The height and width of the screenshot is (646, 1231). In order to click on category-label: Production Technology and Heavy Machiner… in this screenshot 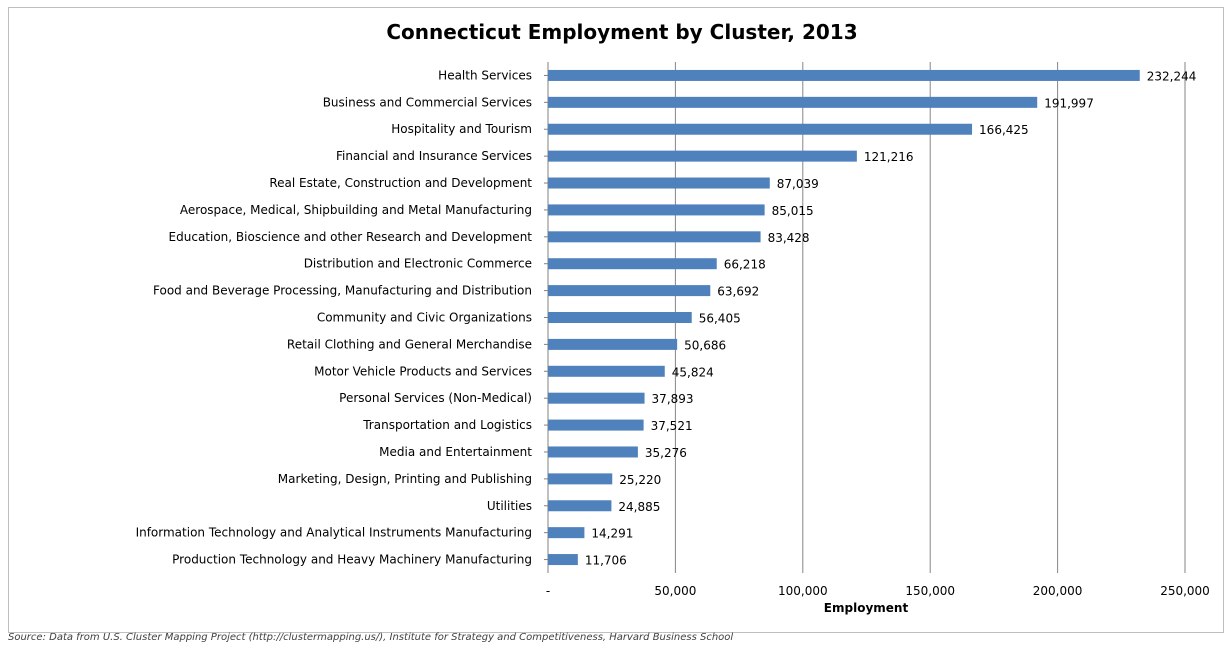, I will do `click(352, 560)`.